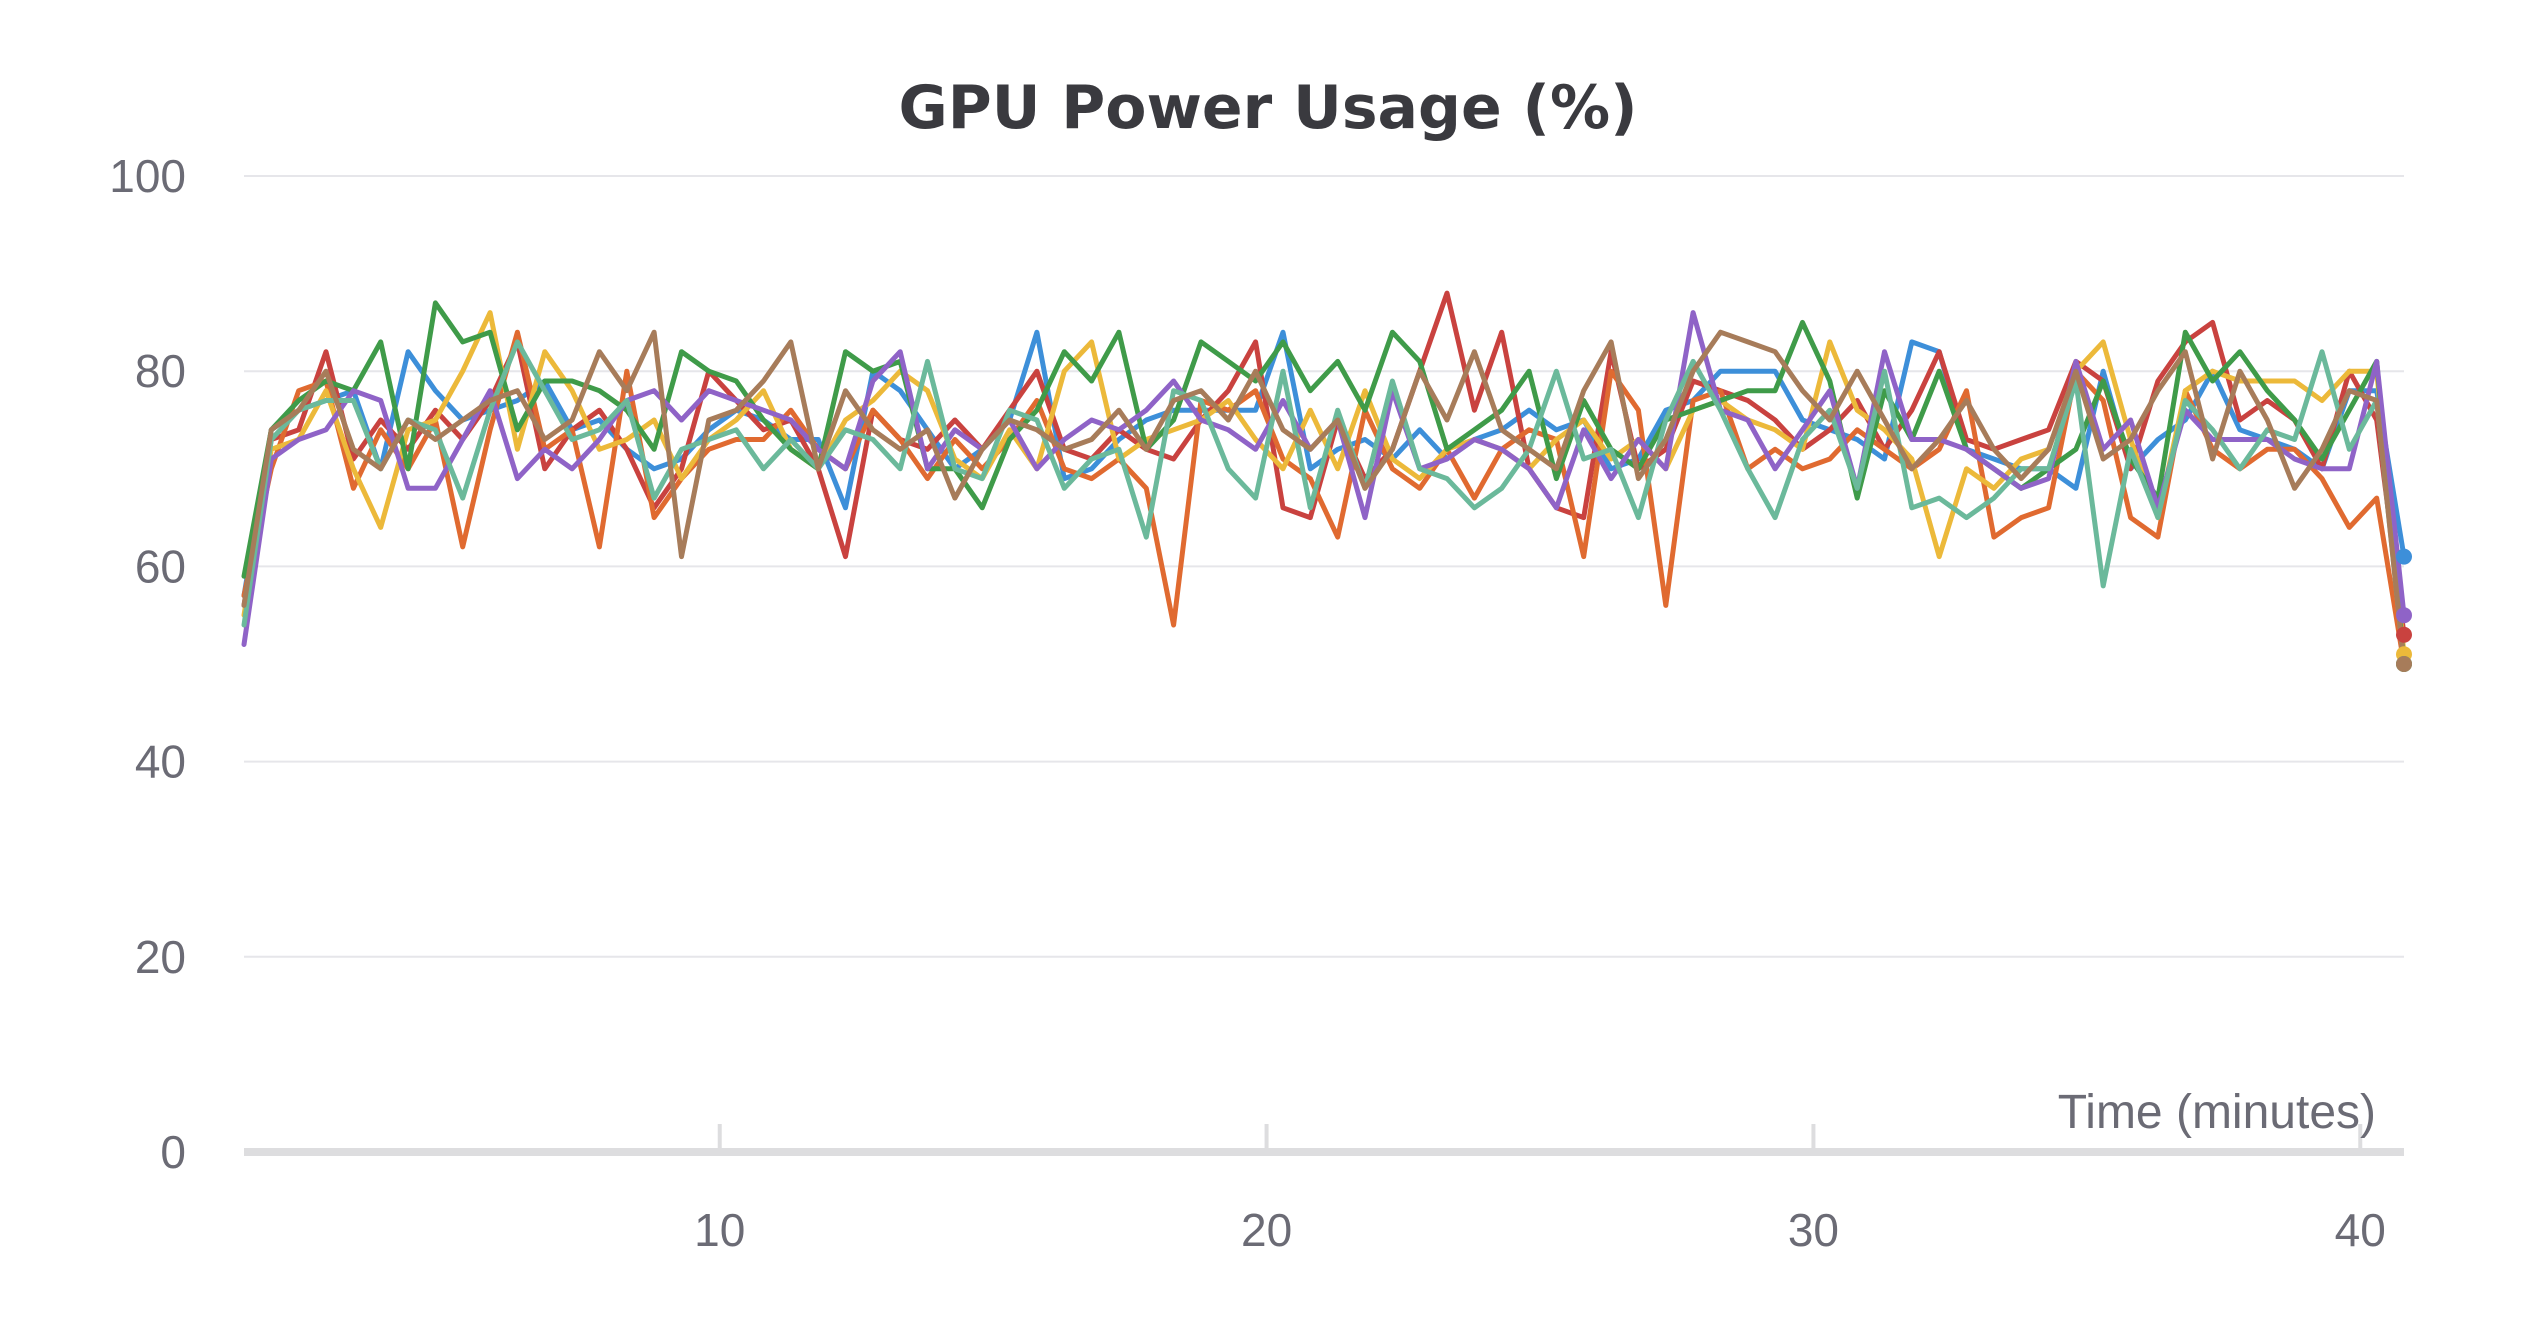 The image size is (2528, 1333). Describe the element at coordinates (160, 371) in the screenshot. I see `y-tick-label: 80` at that location.